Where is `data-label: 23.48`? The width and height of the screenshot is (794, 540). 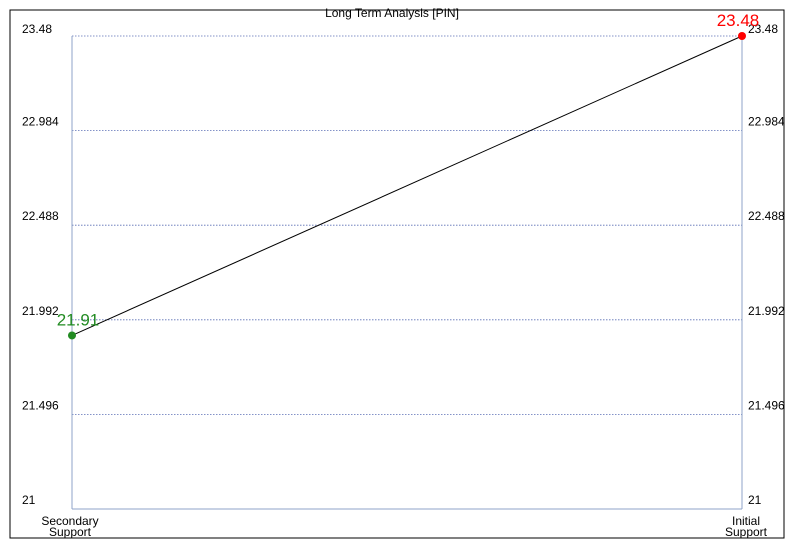
data-label: 23.48 is located at coordinates (738, 20).